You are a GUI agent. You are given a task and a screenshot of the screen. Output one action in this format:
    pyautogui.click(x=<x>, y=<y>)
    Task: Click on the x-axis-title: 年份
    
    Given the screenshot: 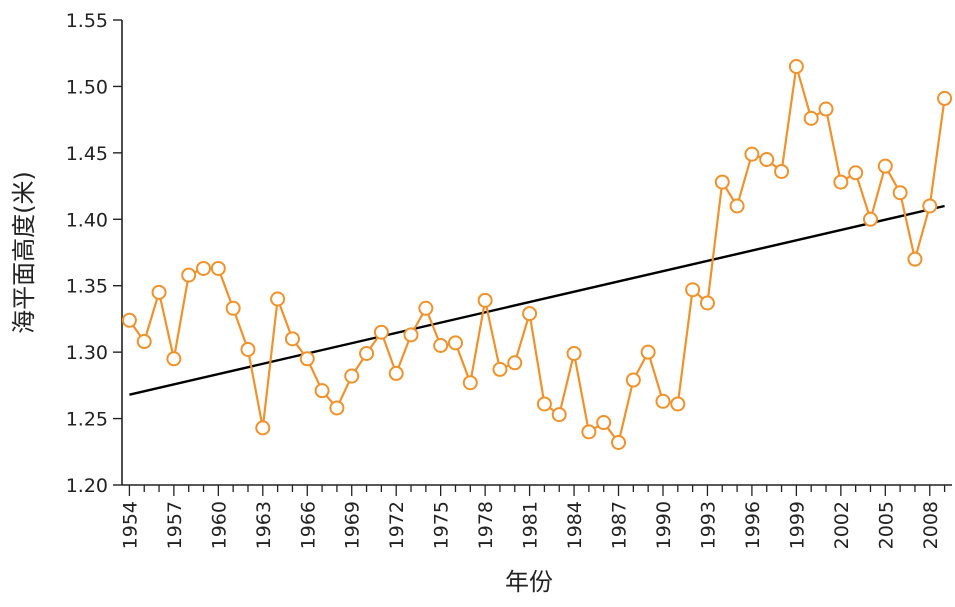 What is the action you would take?
    pyautogui.click(x=529, y=582)
    